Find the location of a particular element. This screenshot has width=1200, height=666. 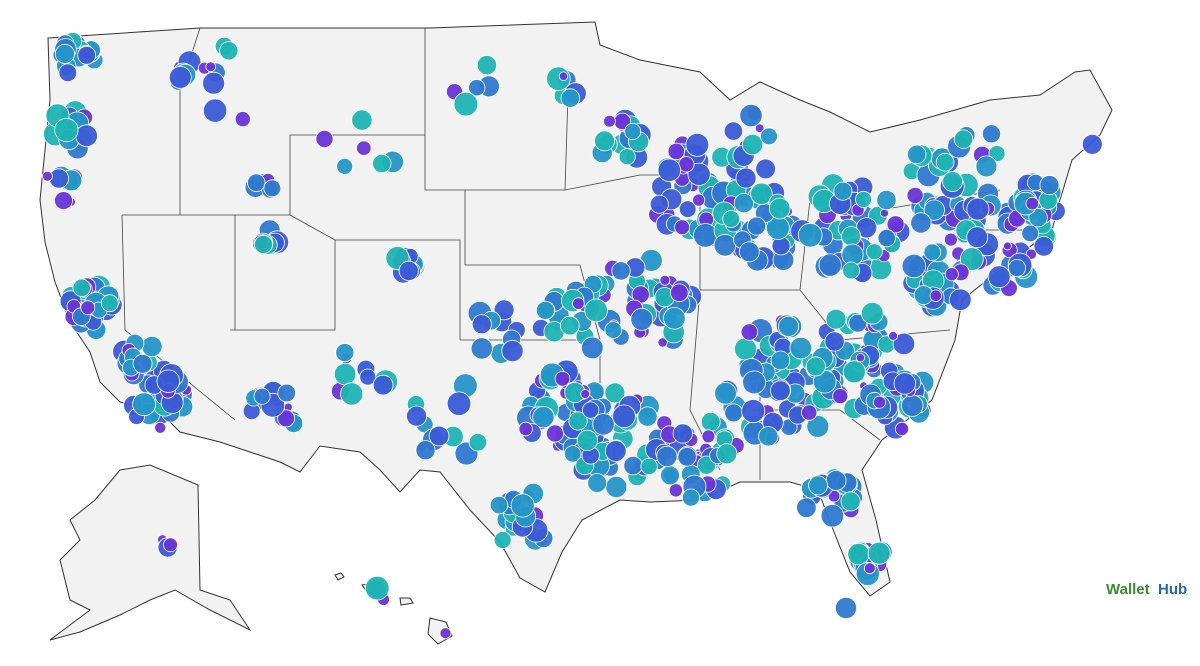

alaska is located at coordinates (150, 552).